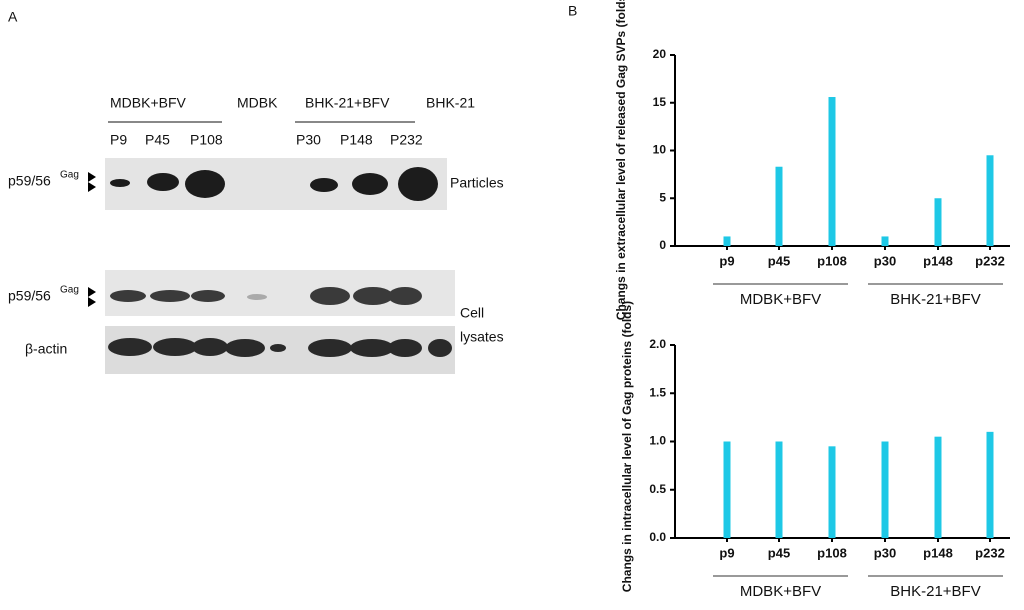 This screenshot has width=1024, height=610. I want to click on panel-label: B, so click(572, 11).